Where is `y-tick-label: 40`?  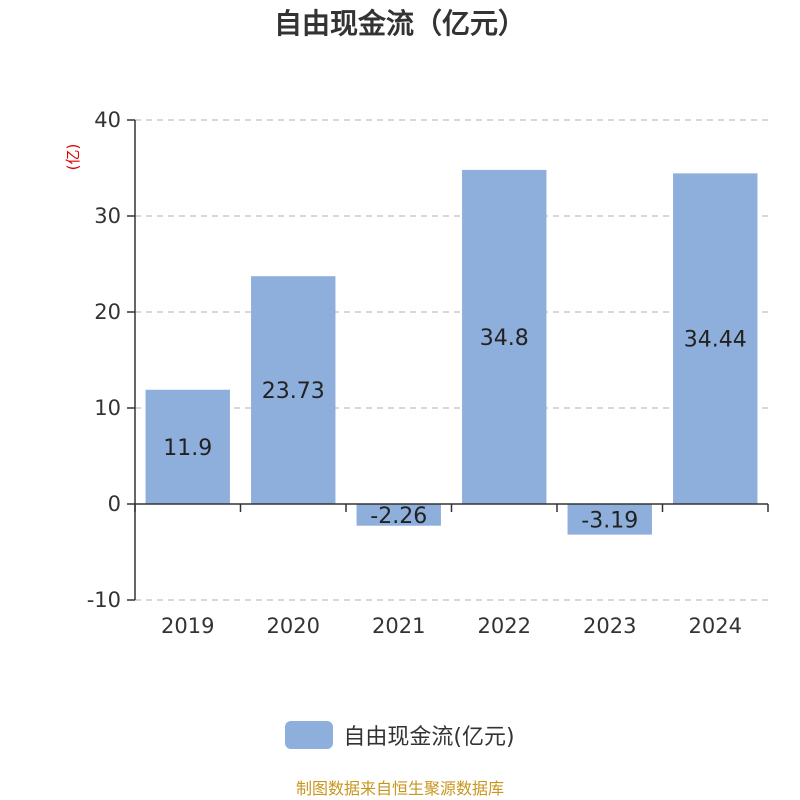 y-tick-label: 40 is located at coordinates (107, 120).